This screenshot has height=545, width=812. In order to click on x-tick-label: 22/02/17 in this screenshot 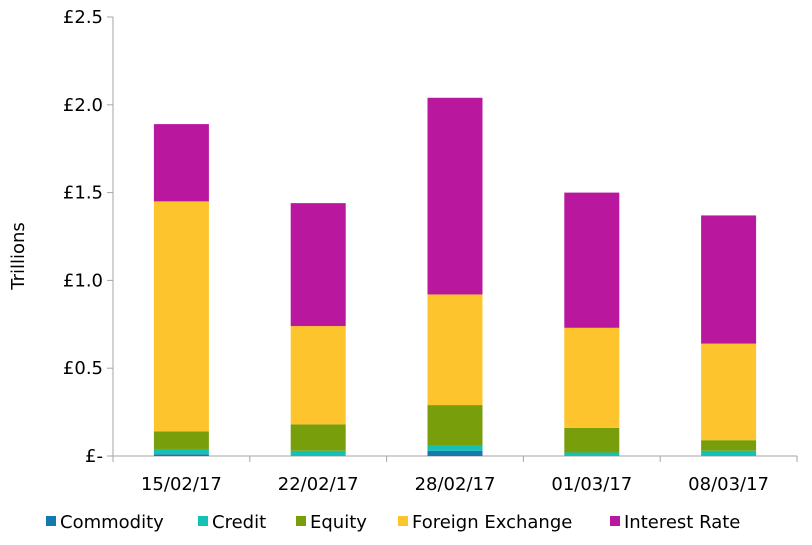, I will do `click(318, 484)`.